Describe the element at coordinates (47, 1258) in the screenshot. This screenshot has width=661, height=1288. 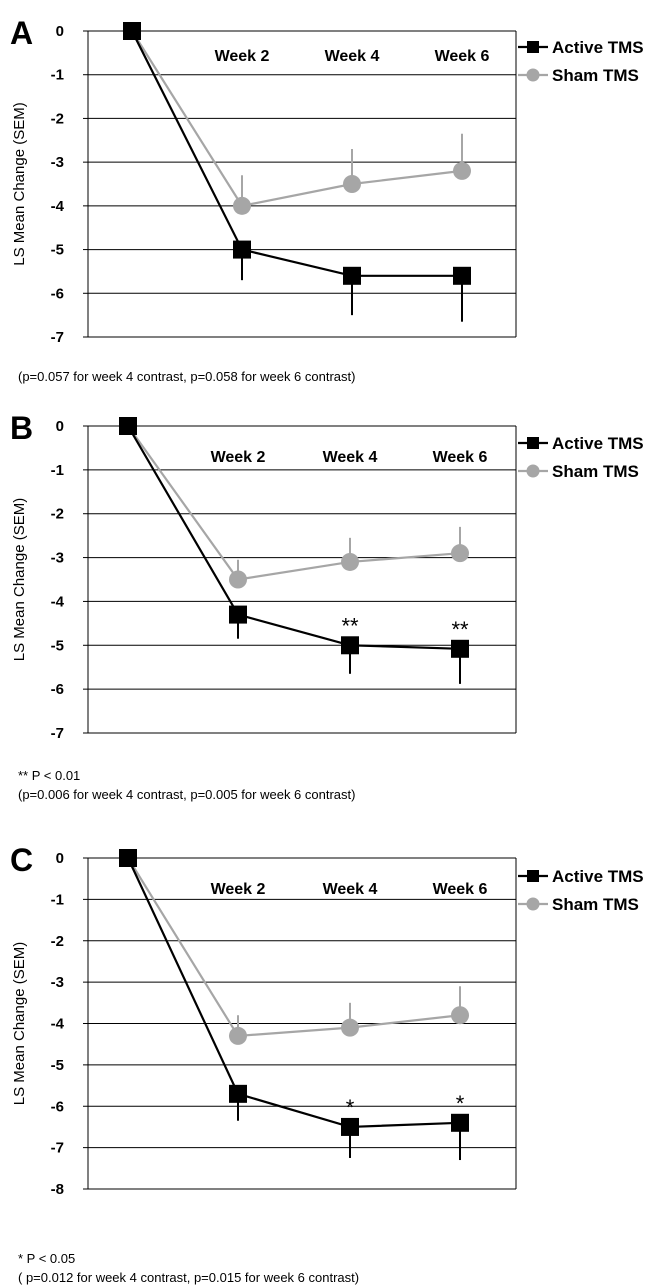
I see `footnote-c-significance: * P < 0.05` at that location.